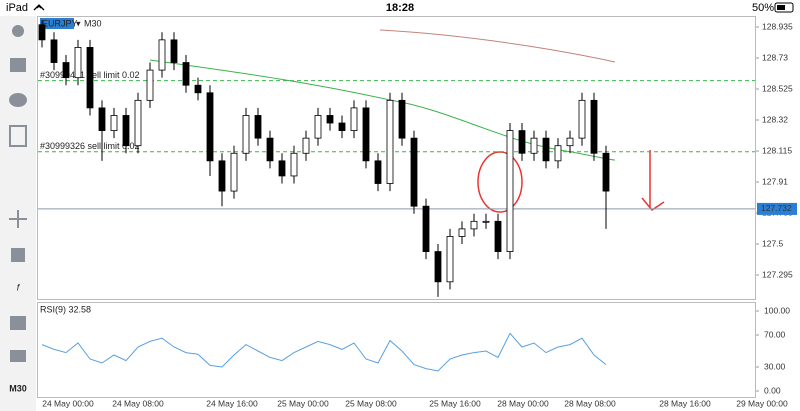 This screenshot has width=800, height=411. What do you see at coordinates (685, 403) in the screenshot?
I see `time-label: 28 May 16:00` at bounding box center [685, 403].